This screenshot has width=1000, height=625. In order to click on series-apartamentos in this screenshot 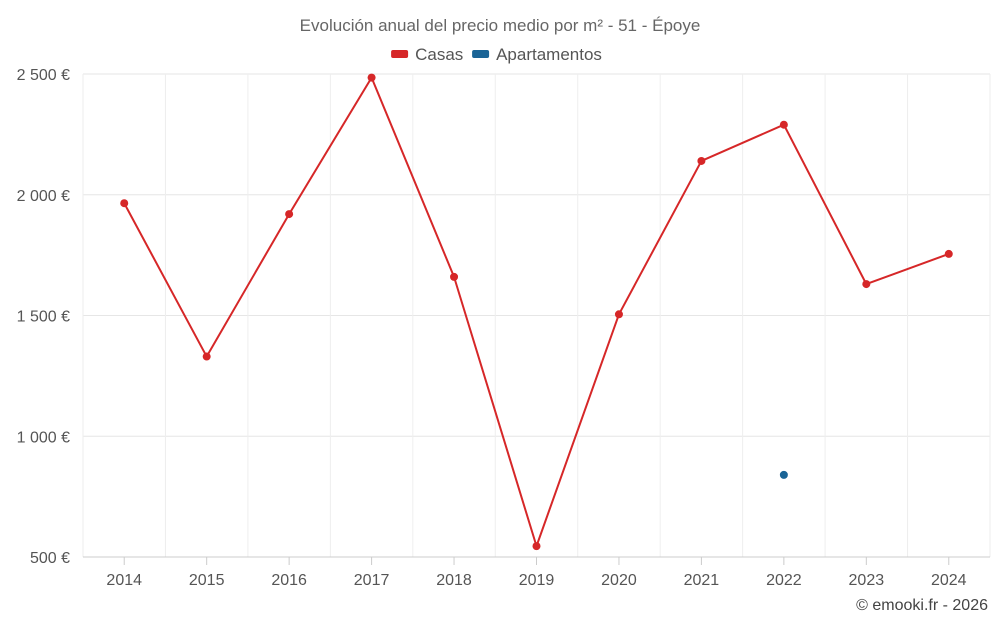, I will do `click(783, 474)`.